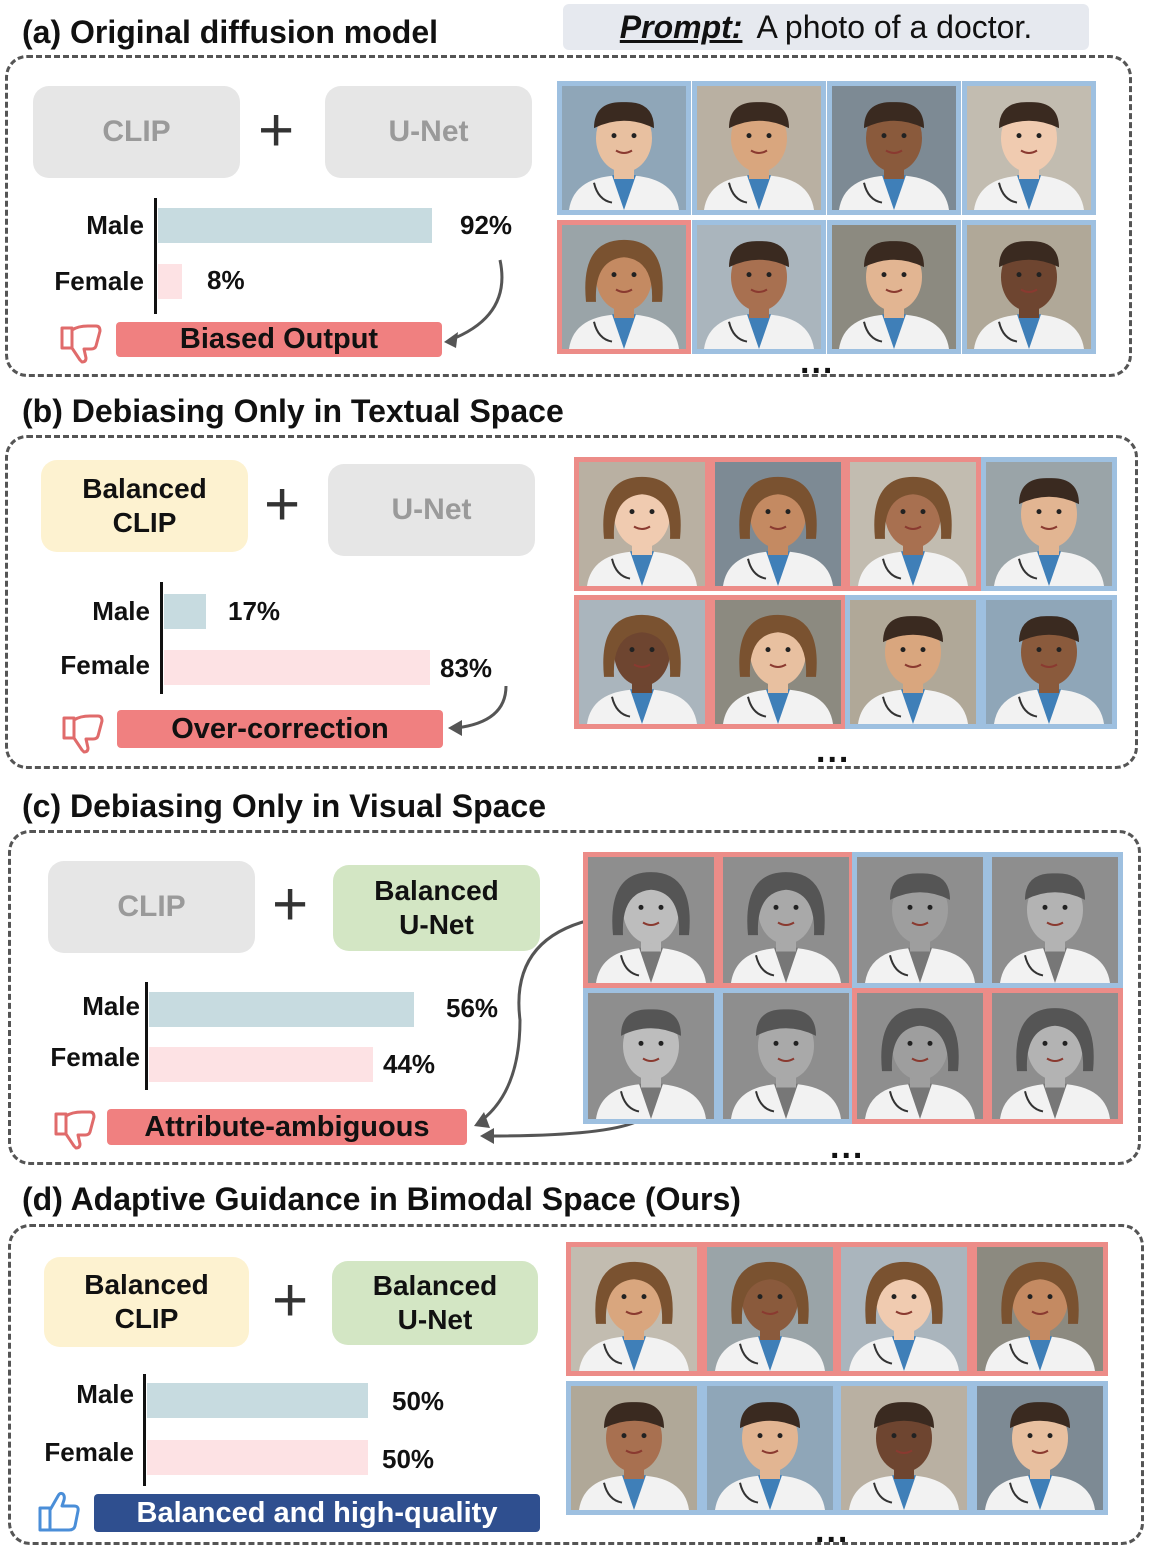  What do you see at coordinates (111, 1006) in the screenshot?
I see `section-c-male-label: Male` at bounding box center [111, 1006].